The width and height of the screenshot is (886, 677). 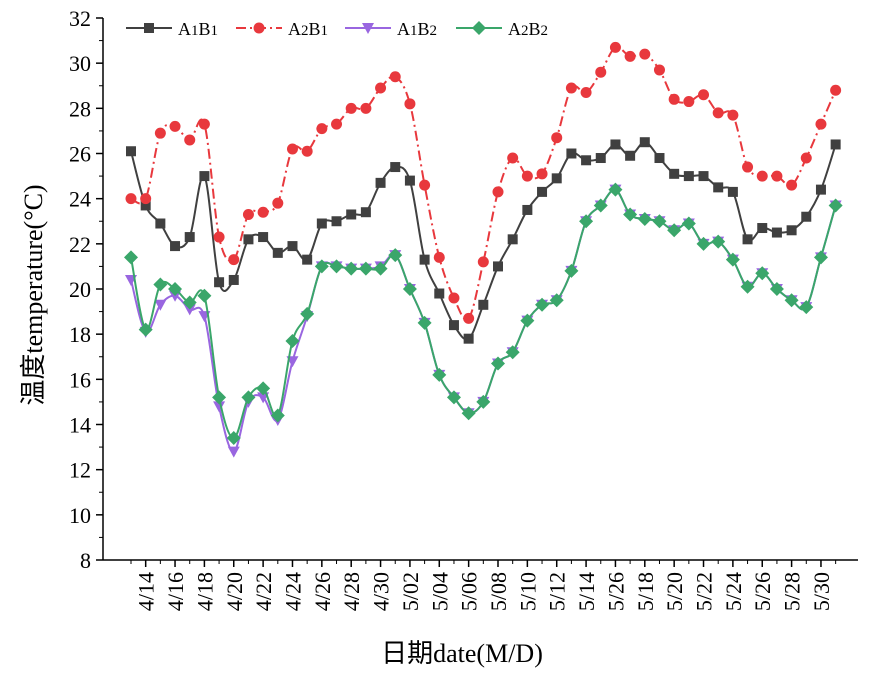 I want to click on x-tick-label: 4/30, so click(x=381, y=591).